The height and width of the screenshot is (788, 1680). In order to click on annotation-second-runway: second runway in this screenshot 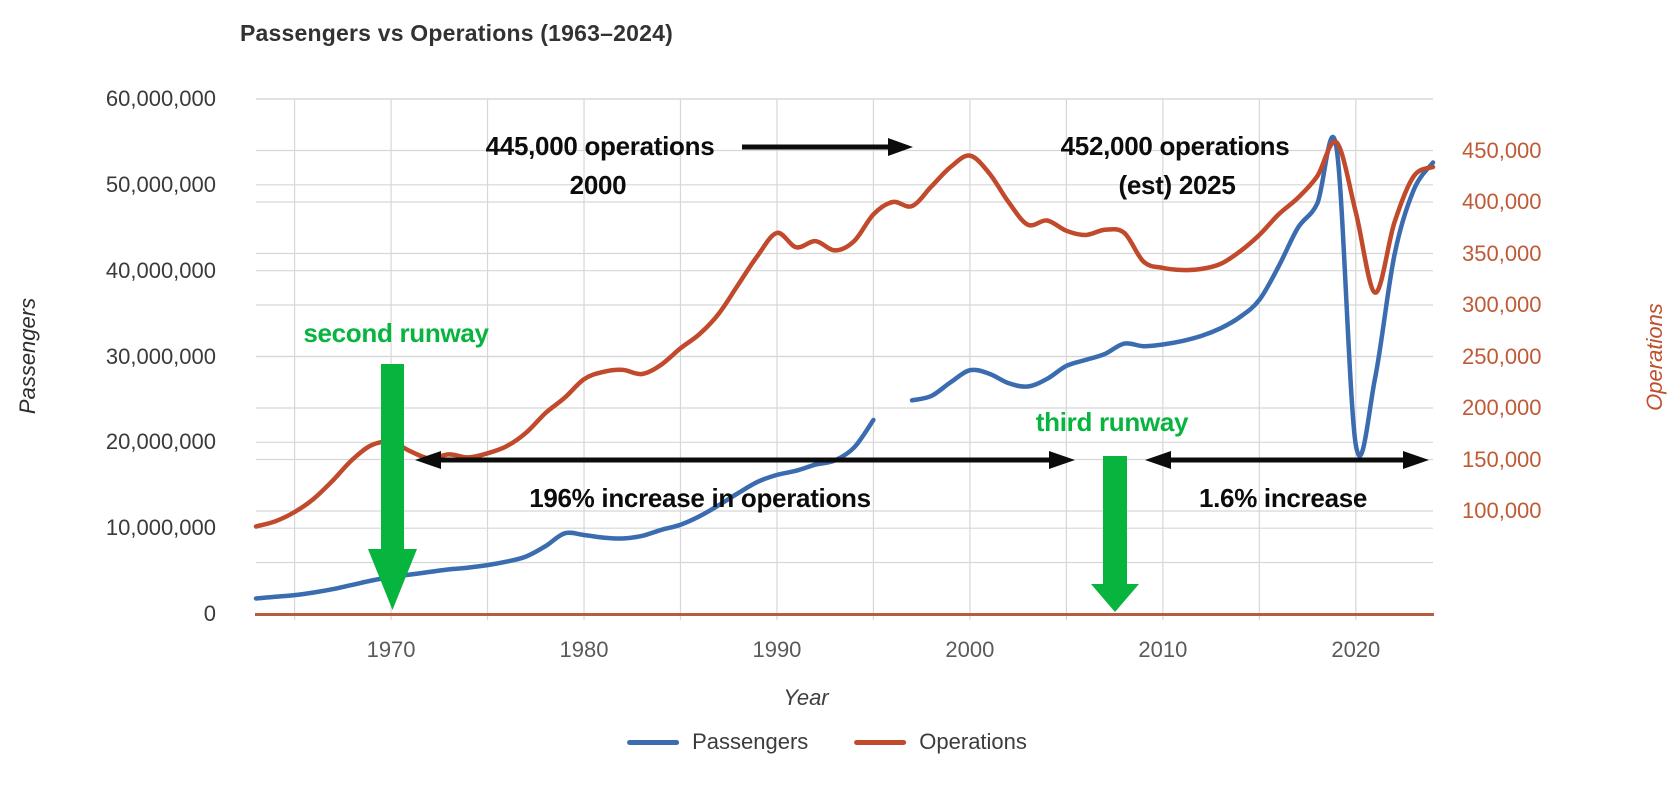, I will do `click(396, 333)`.